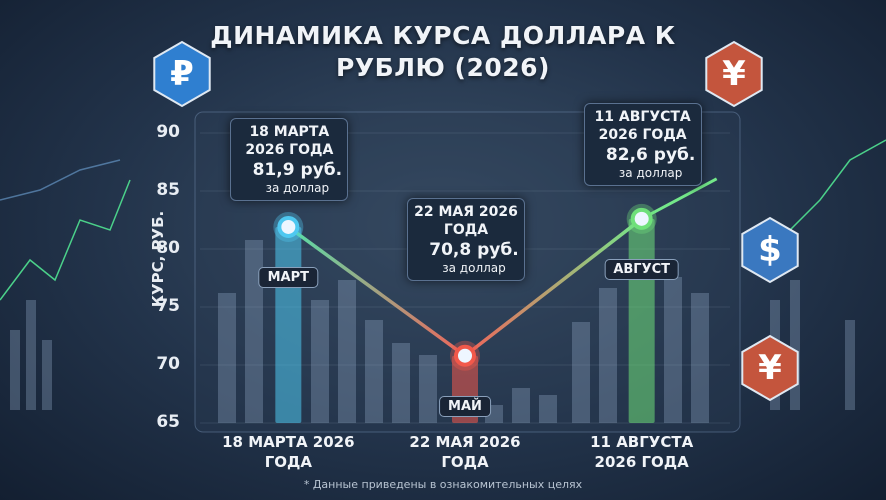 The image size is (886, 500). I want to click on y-tick-label: 90, so click(168, 132).